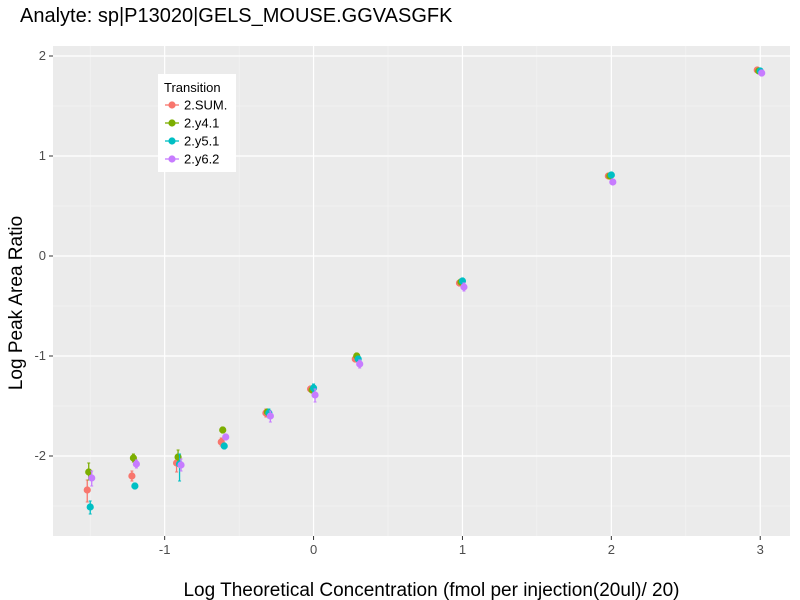 The width and height of the screenshot is (800, 600). I want to click on y-axis-title: Log Peak Area Ratio, so click(16, 303).